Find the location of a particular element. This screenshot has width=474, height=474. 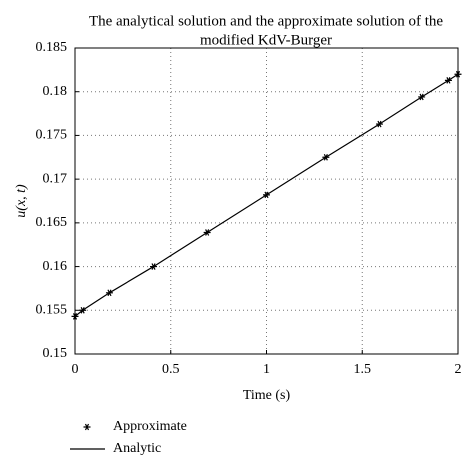

data-point is located at coordinates (75, 316).